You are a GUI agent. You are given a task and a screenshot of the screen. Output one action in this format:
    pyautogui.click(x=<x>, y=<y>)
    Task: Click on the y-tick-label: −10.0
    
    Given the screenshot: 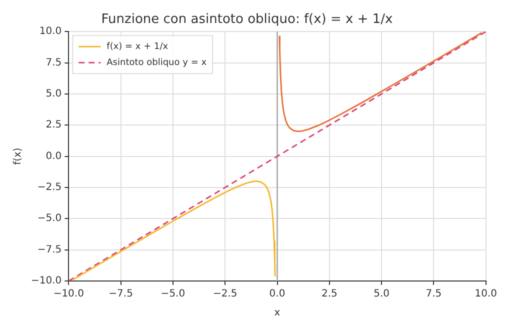 What is the action you would take?
    pyautogui.click(x=46, y=281)
    